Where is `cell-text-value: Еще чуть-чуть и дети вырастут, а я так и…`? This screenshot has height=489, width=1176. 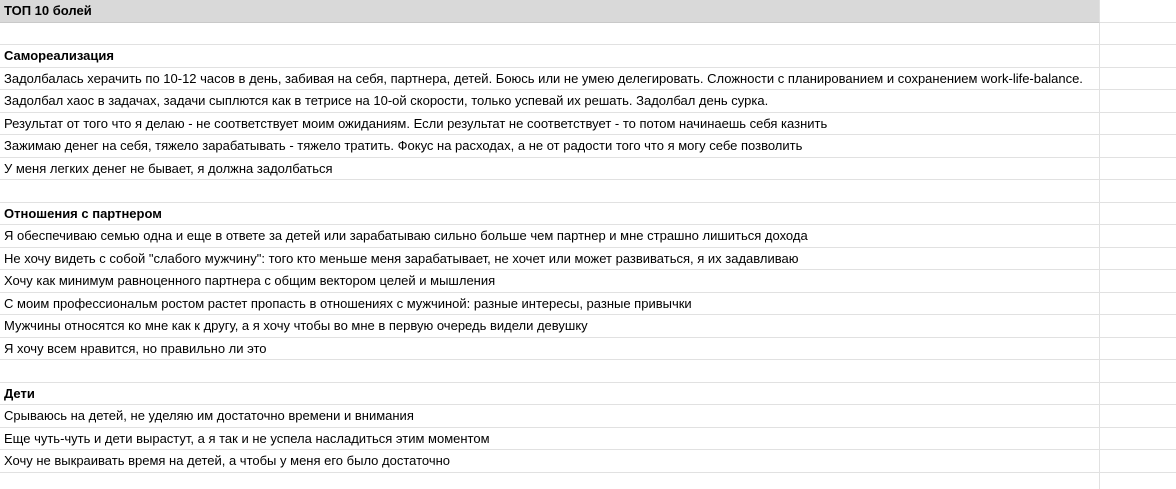
cell-text-value: Еще чуть-чуть и дети вырастут, а я так и… is located at coordinates (247, 438).